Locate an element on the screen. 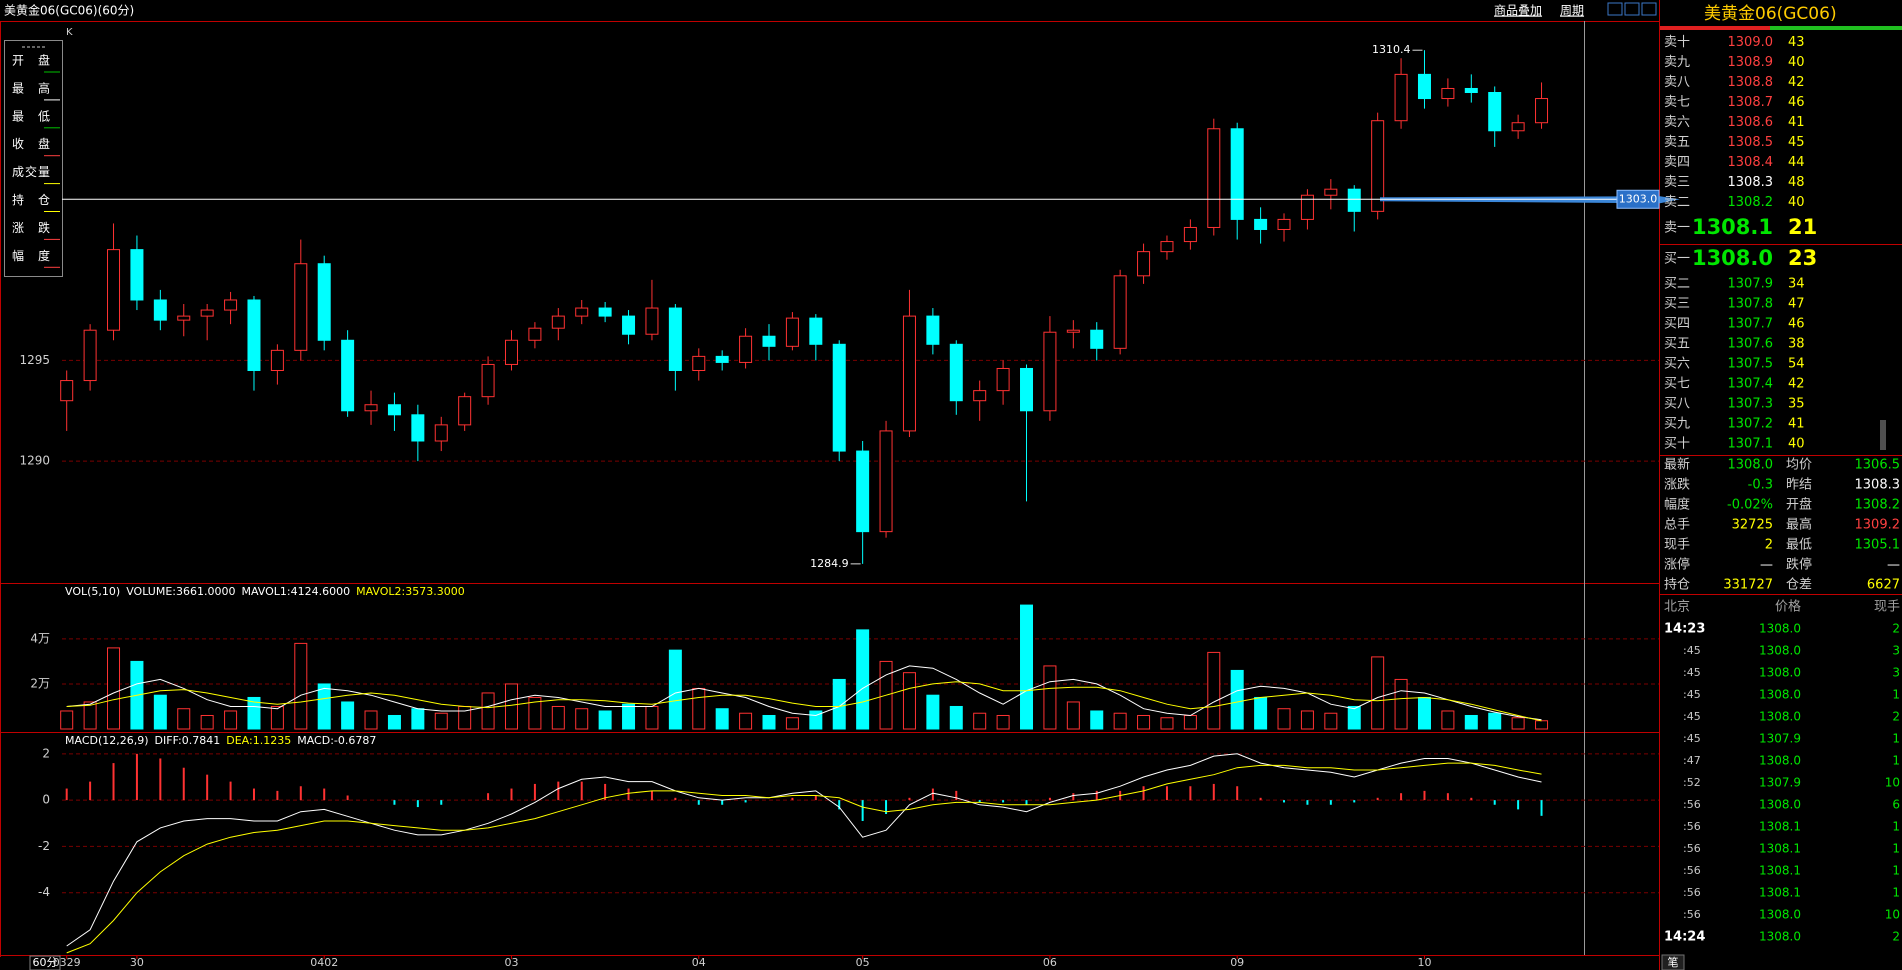 This screenshot has width=1902, height=970. ma-line is located at coordinates (804, 693).